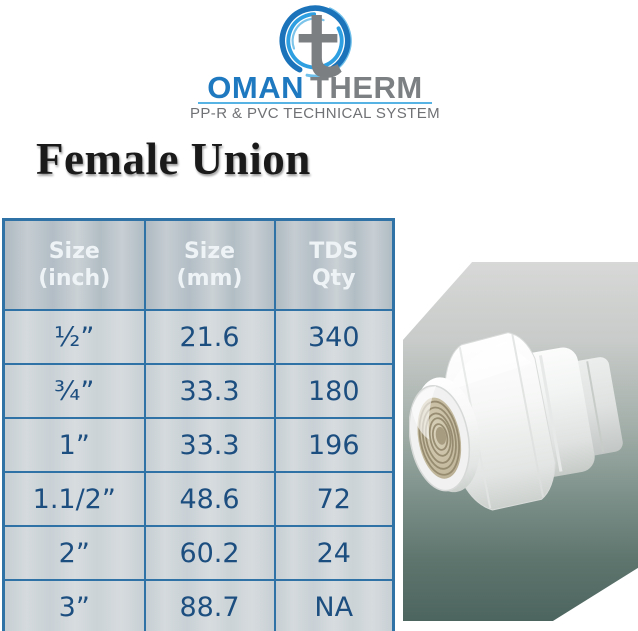 The image size is (638, 631). Describe the element at coordinates (334, 264) in the screenshot. I see `header-tds-qty: TDS Qty` at that location.